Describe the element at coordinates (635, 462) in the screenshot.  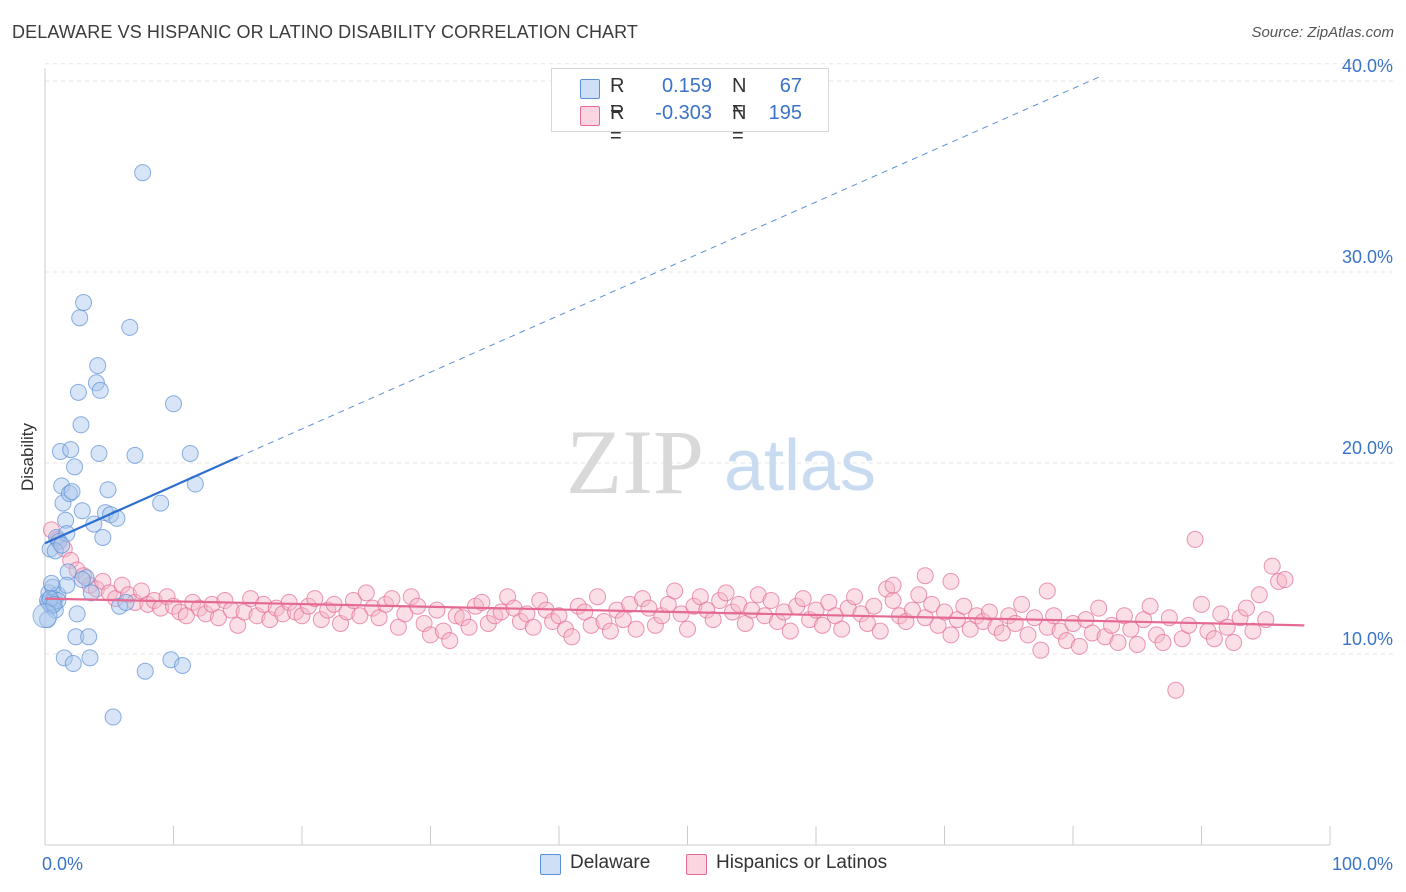
I see `watermark-zip: ZIP` at that location.